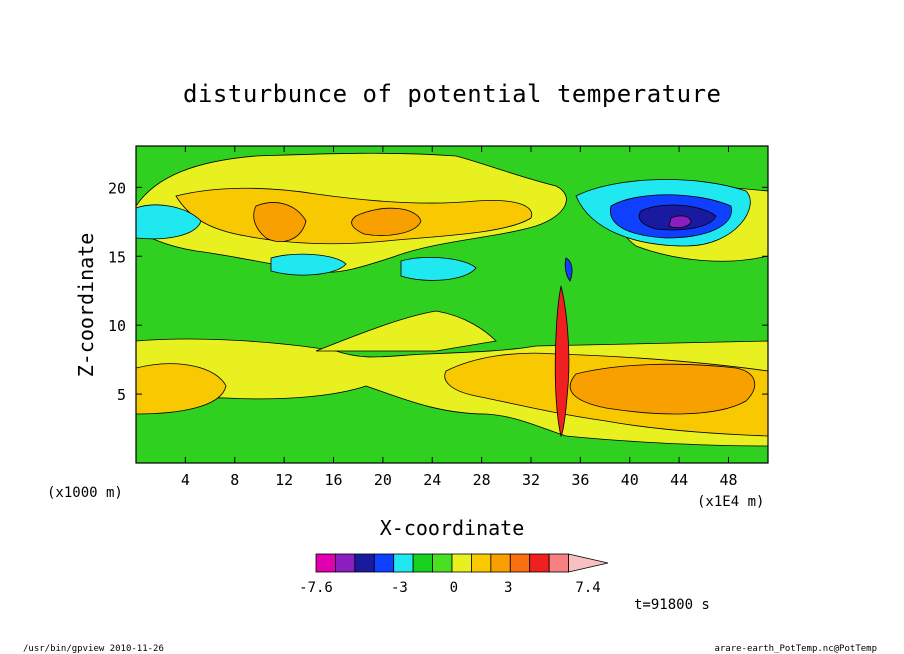 The height and width of the screenshot is (654, 904). I want to click on warm-right-orange, so click(662, 389).